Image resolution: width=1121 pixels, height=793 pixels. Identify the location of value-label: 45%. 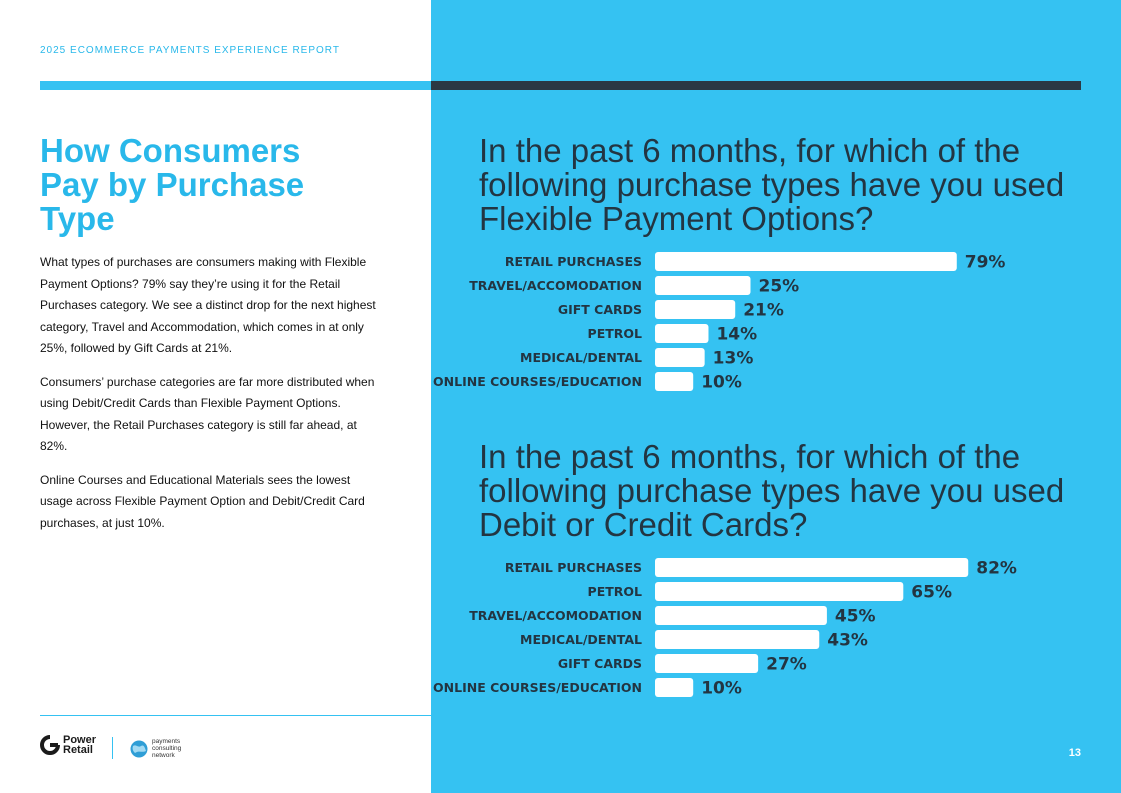
(855, 617).